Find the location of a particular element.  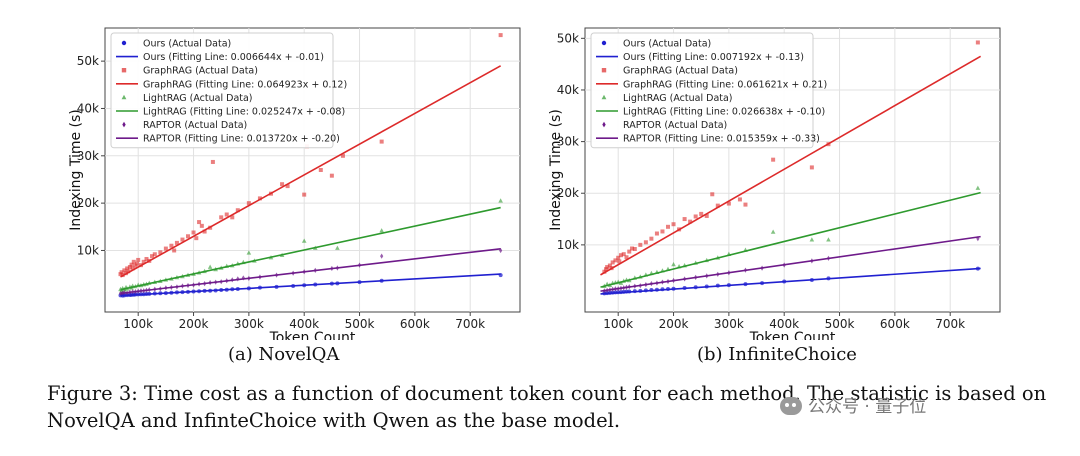

x-tick-label: 500k is located at coordinates (840, 324).